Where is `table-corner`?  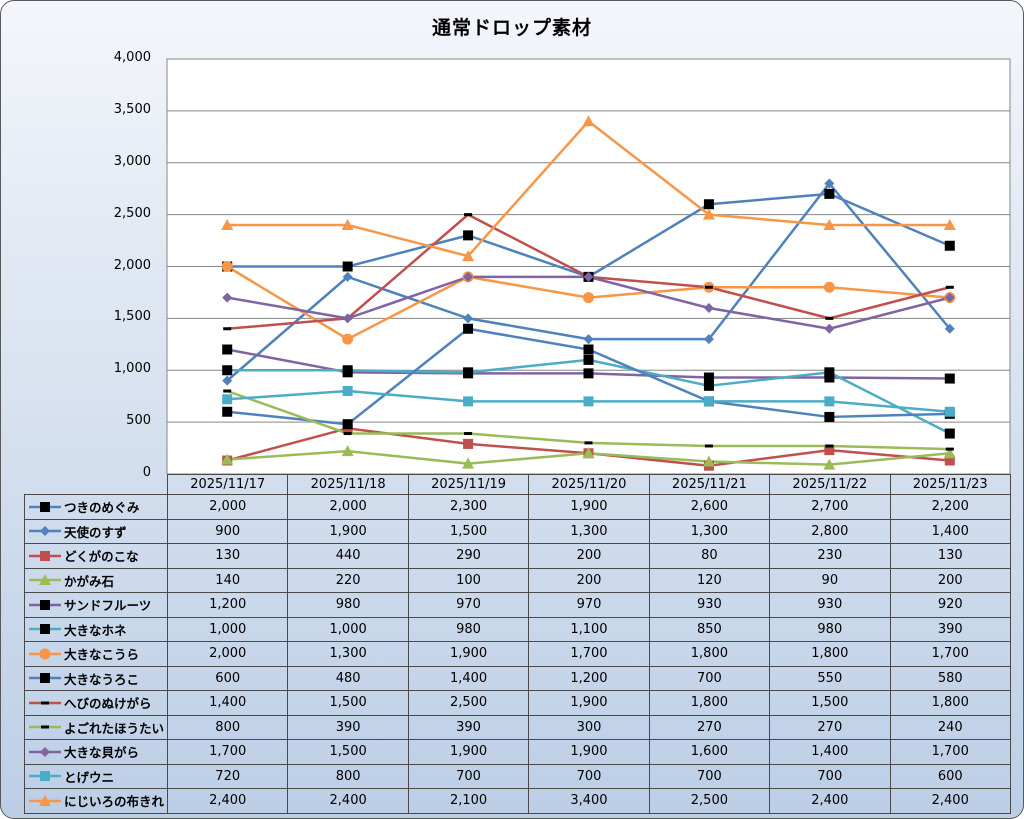
table-corner is located at coordinates (96, 484).